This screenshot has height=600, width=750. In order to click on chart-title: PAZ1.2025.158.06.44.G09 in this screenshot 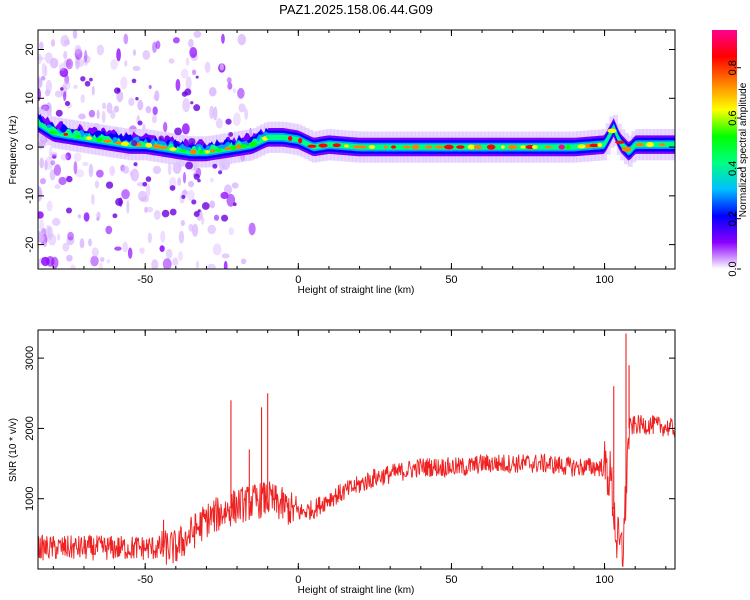, I will do `click(356, 9)`.